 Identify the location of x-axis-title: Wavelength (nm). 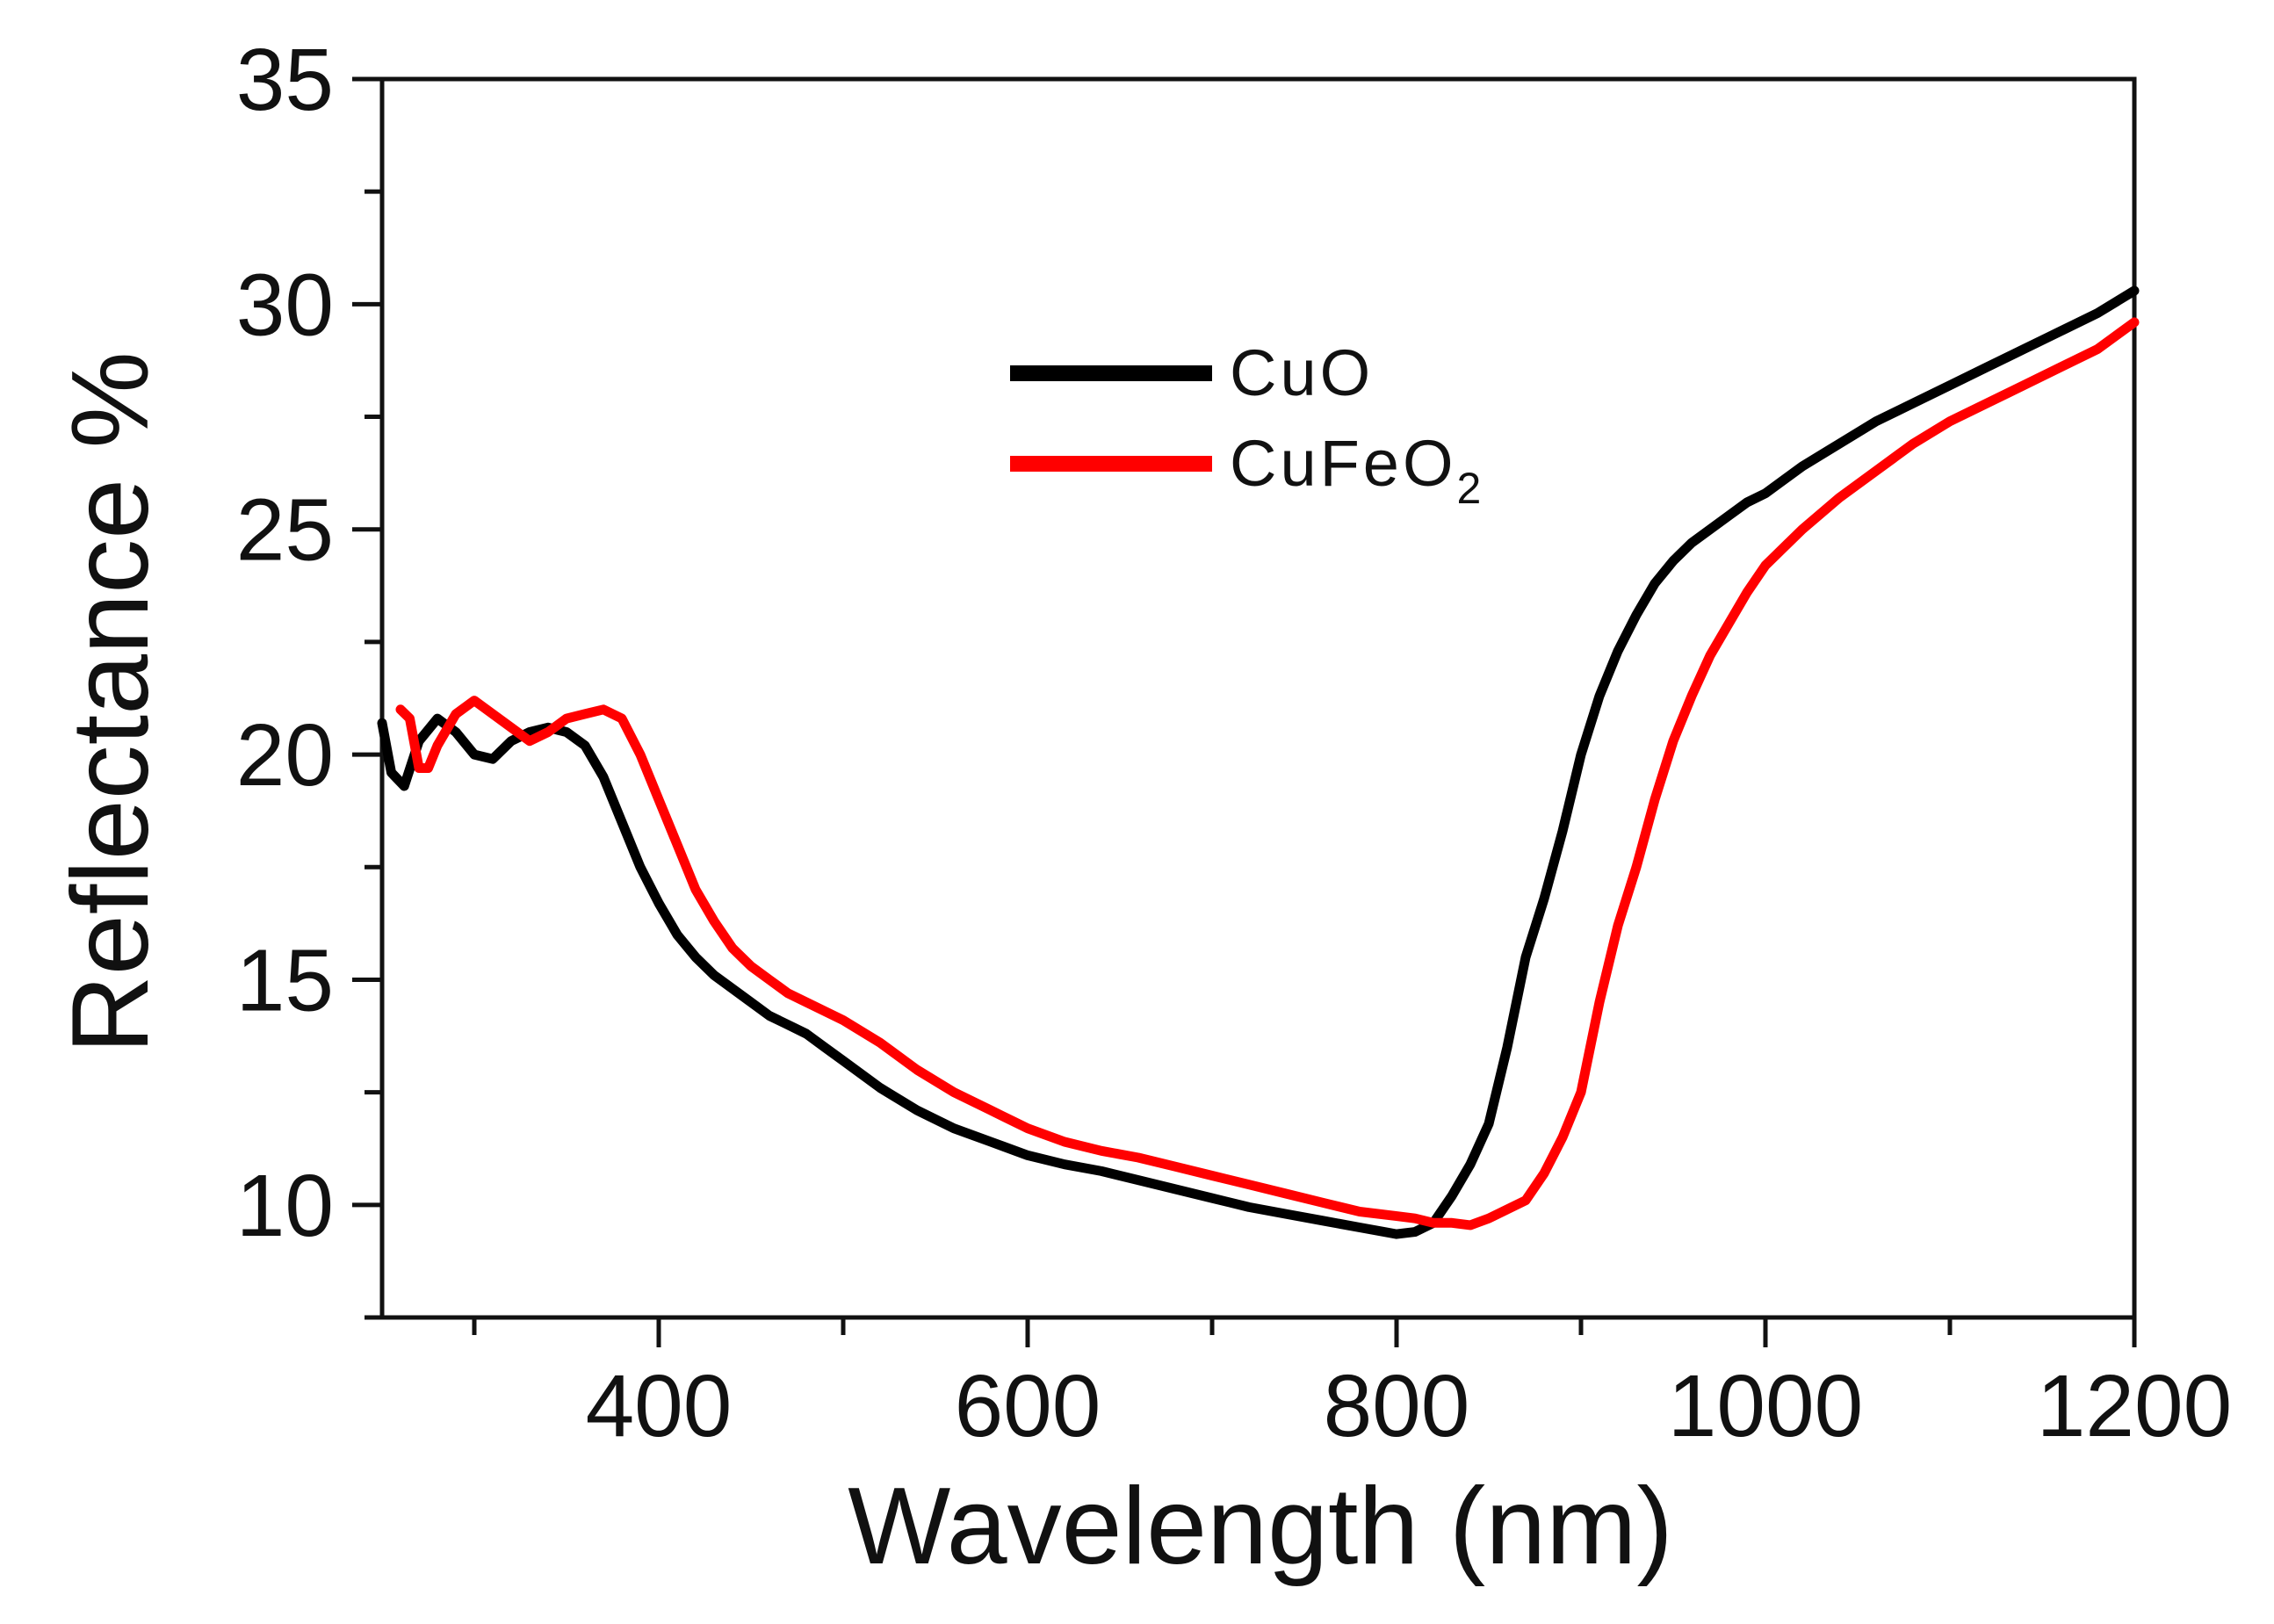
(1260, 1527).